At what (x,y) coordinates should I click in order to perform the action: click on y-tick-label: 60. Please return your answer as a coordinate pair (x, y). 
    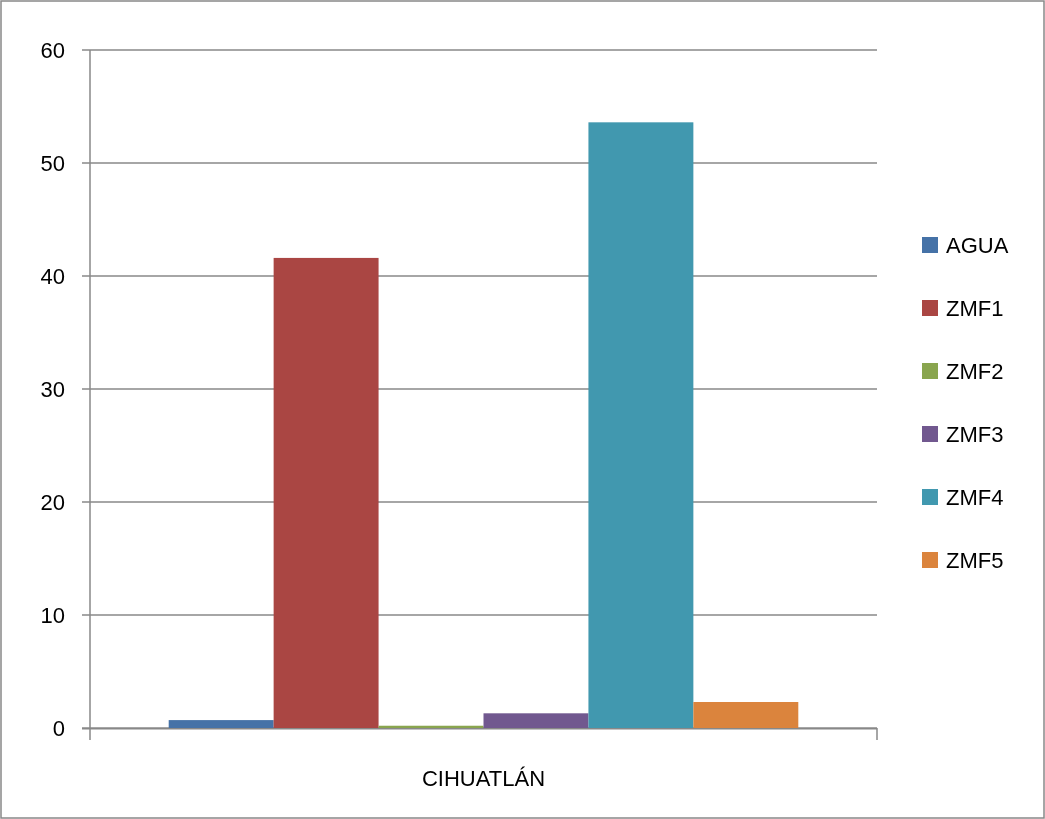
    Looking at the image, I should click on (52, 50).